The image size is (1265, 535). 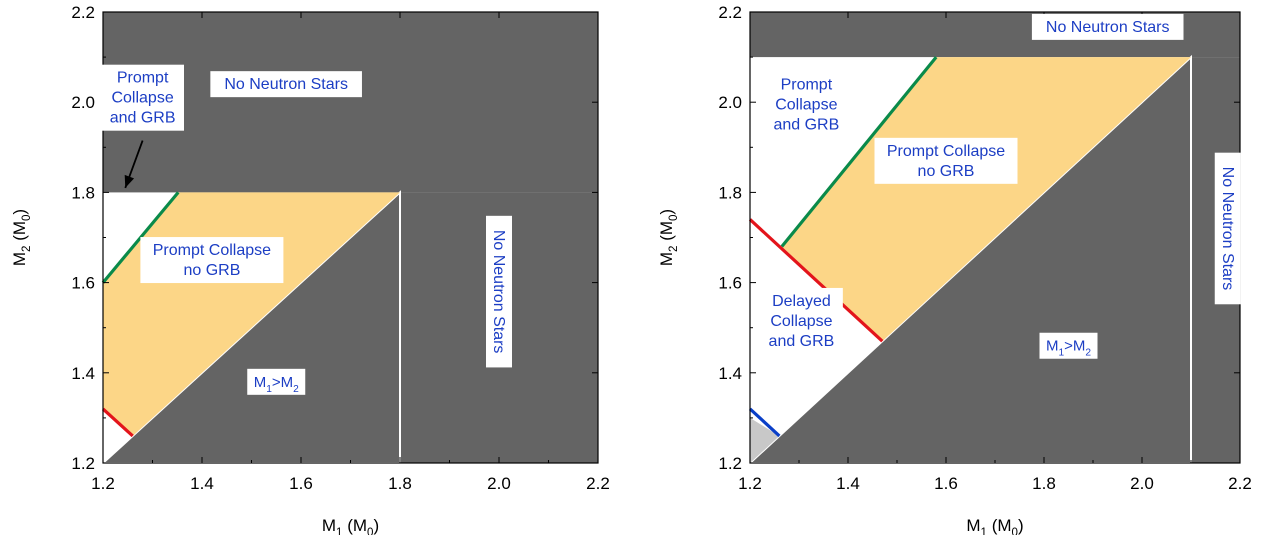 What do you see at coordinates (801, 301) in the screenshot?
I see `region-label-text: Delayed` at bounding box center [801, 301].